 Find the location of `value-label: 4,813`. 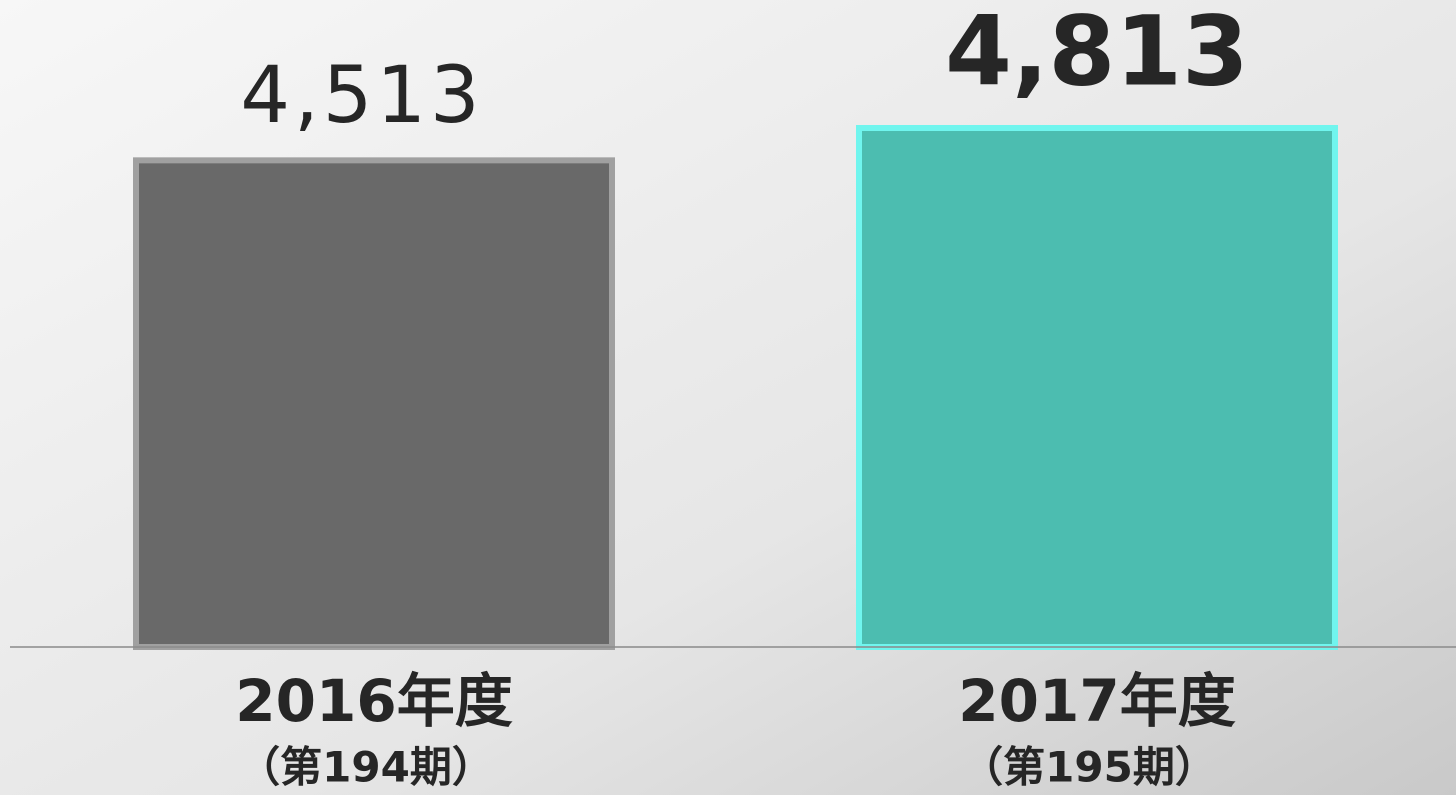

value-label: 4,813 is located at coordinates (1097, 53).